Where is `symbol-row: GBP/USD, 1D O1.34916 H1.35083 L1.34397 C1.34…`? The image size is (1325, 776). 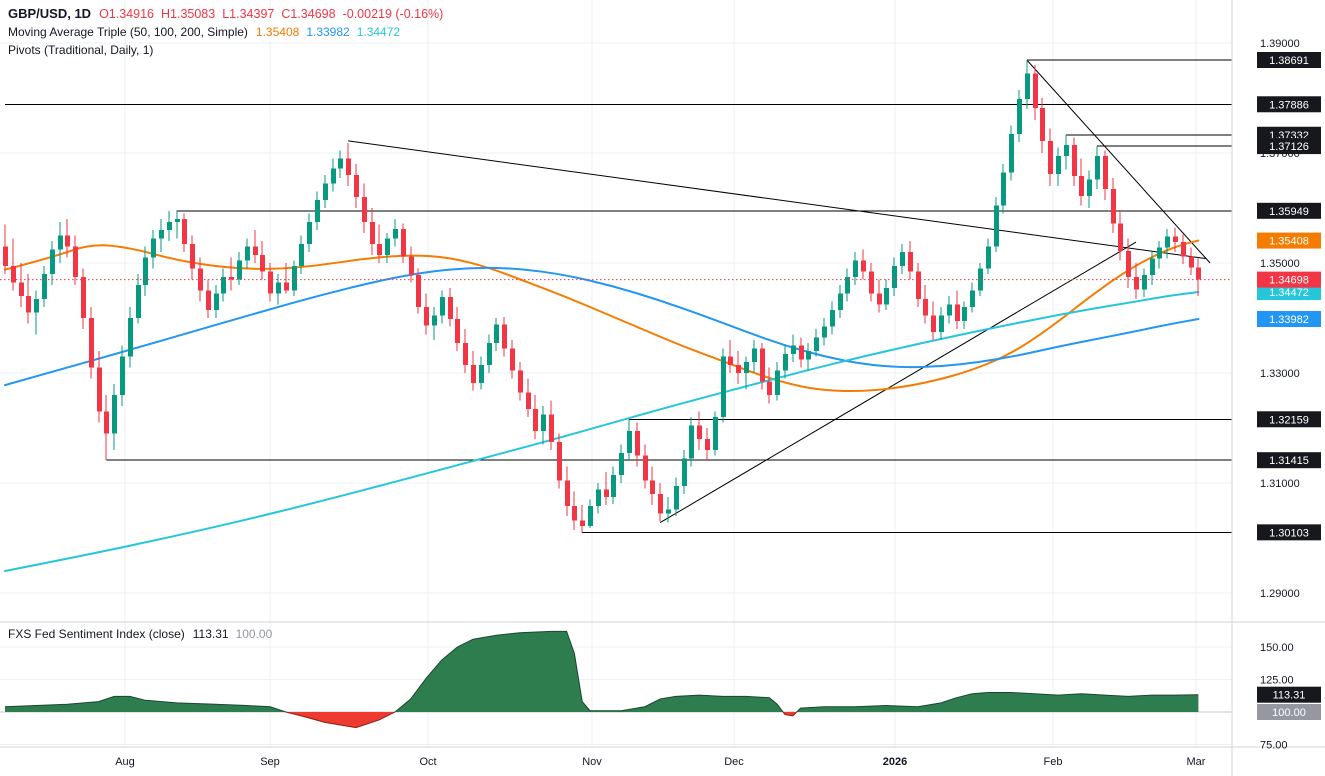 symbol-row: GBP/USD, 1D O1.34916 H1.35083 L1.34397 C1.34… is located at coordinates (229, 14).